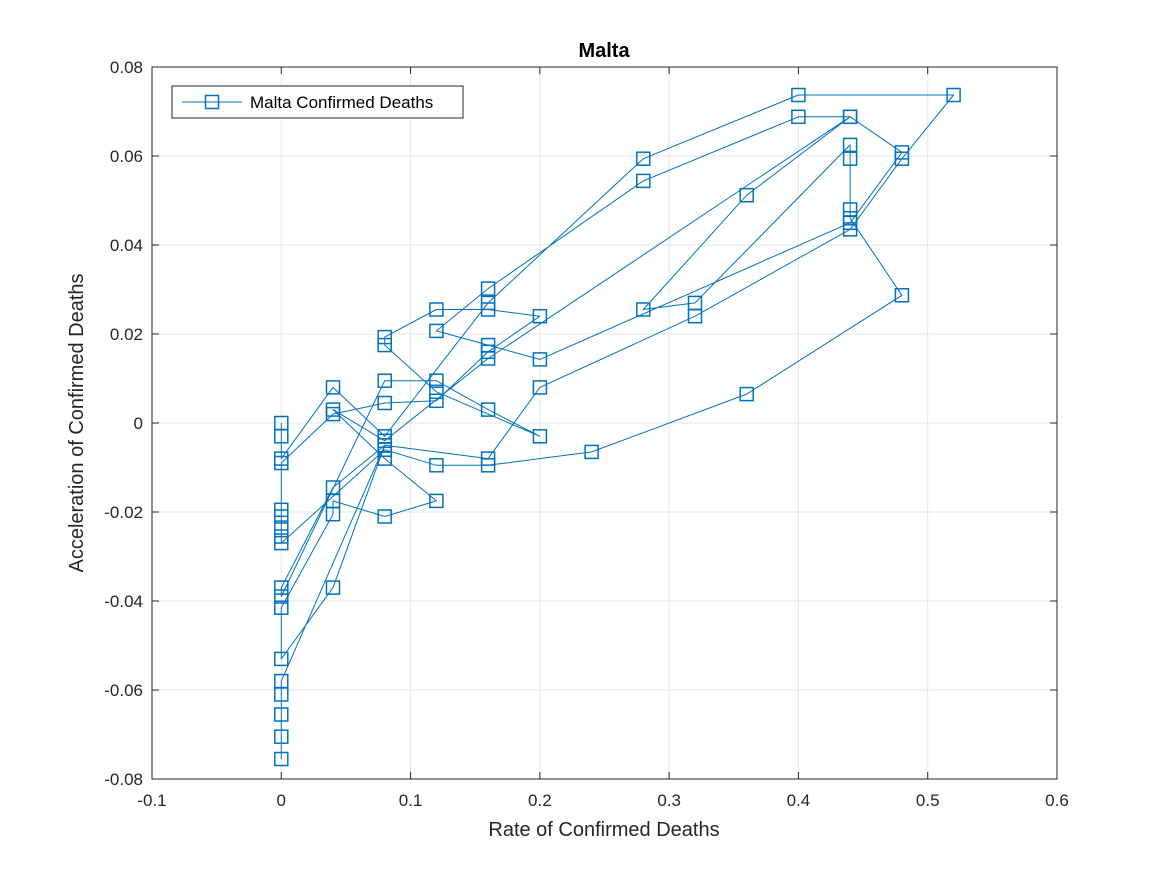 The width and height of the screenshot is (1167, 875). What do you see at coordinates (123, 601) in the screenshot?
I see `y-tick-label: -0.04` at bounding box center [123, 601].